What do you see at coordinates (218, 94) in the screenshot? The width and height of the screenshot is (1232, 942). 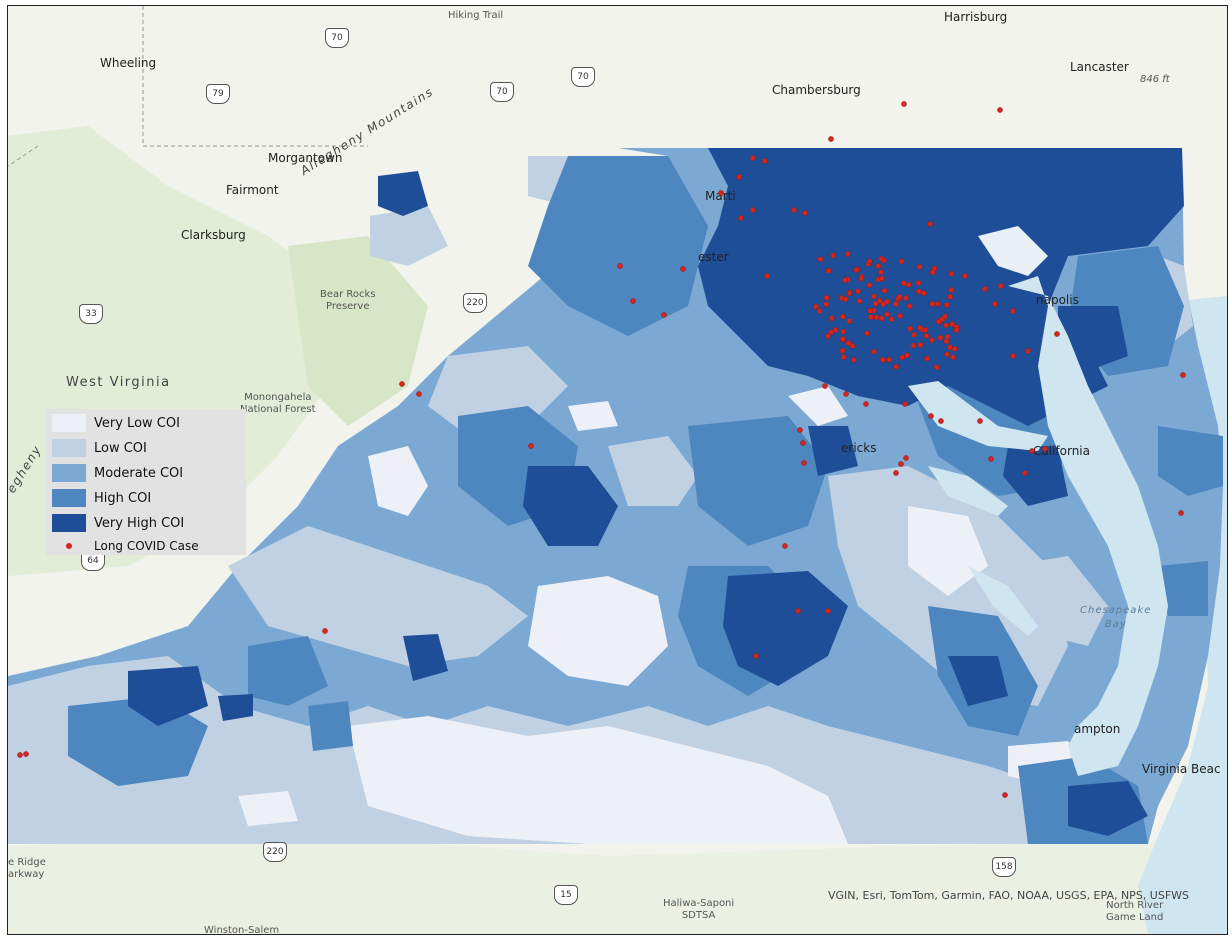 I see `highway-shield-icon: 79` at bounding box center [218, 94].